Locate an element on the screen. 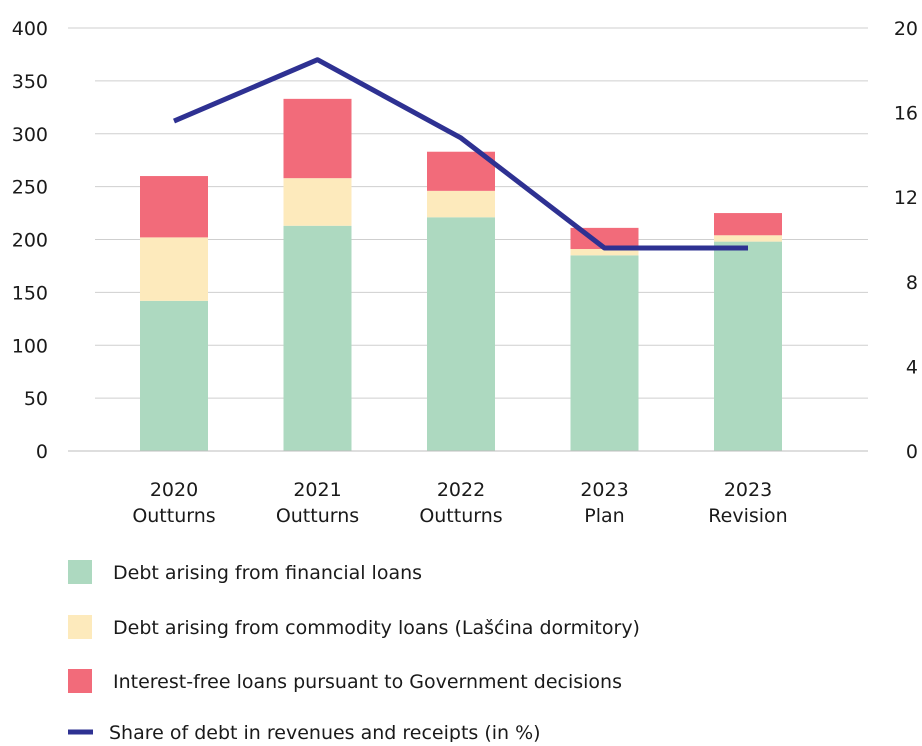  x-tick-label: 2022 is located at coordinates (461, 490).